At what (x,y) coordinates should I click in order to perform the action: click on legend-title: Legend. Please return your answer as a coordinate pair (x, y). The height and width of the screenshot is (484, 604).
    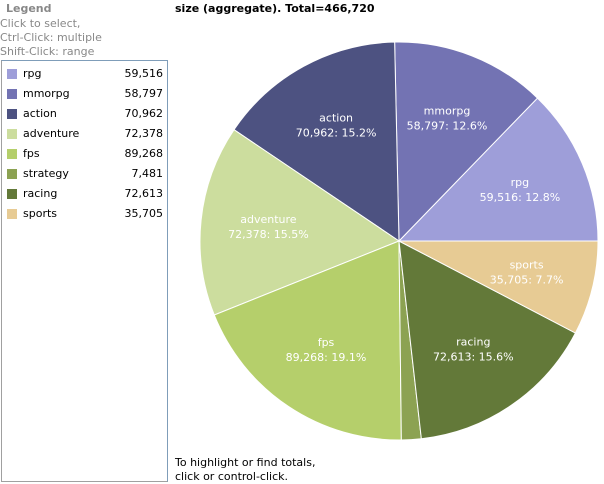
    Looking at the image, I should click on (29, 8).